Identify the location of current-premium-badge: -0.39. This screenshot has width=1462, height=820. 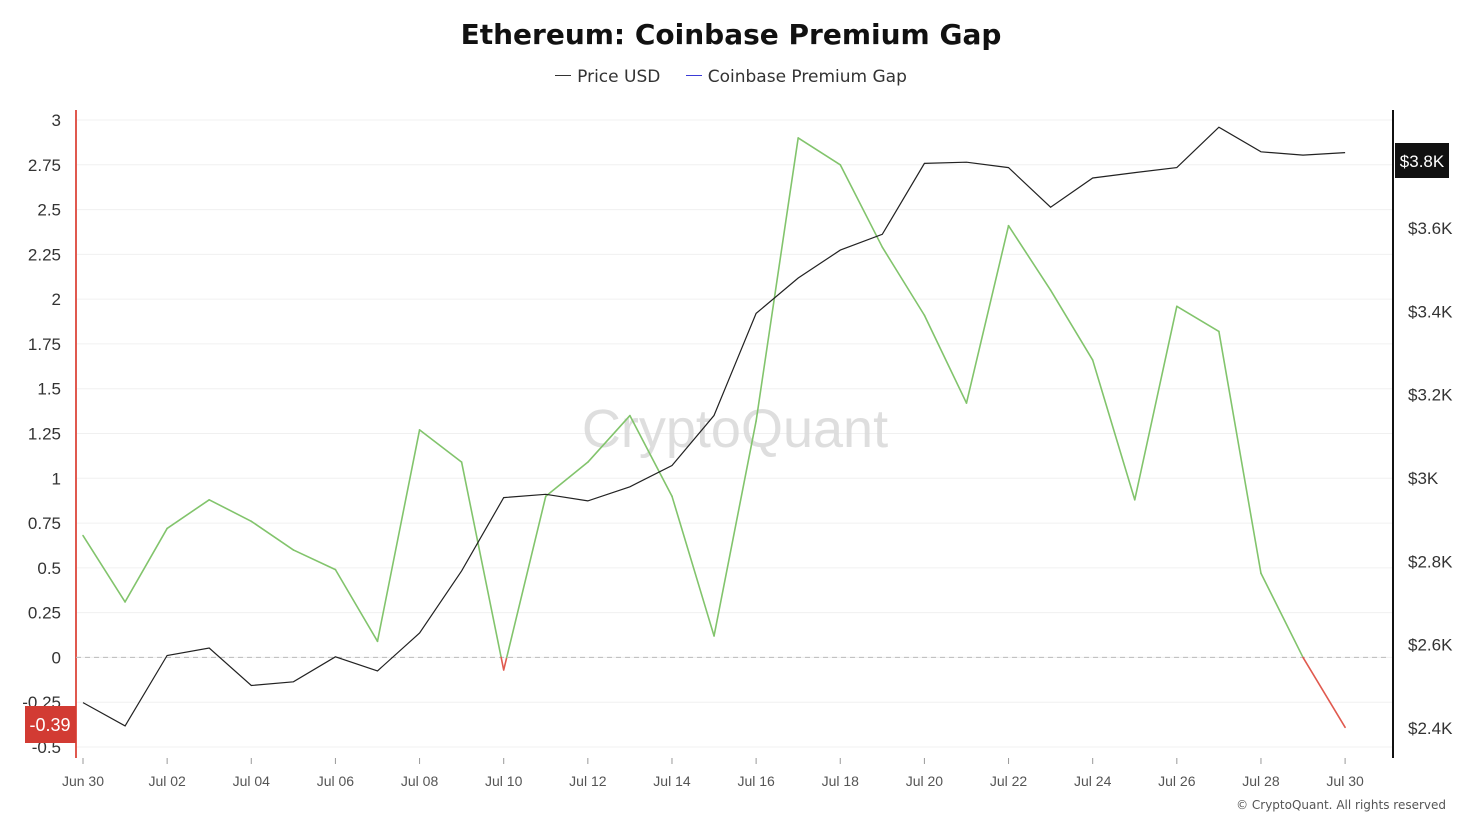
(50, 724).